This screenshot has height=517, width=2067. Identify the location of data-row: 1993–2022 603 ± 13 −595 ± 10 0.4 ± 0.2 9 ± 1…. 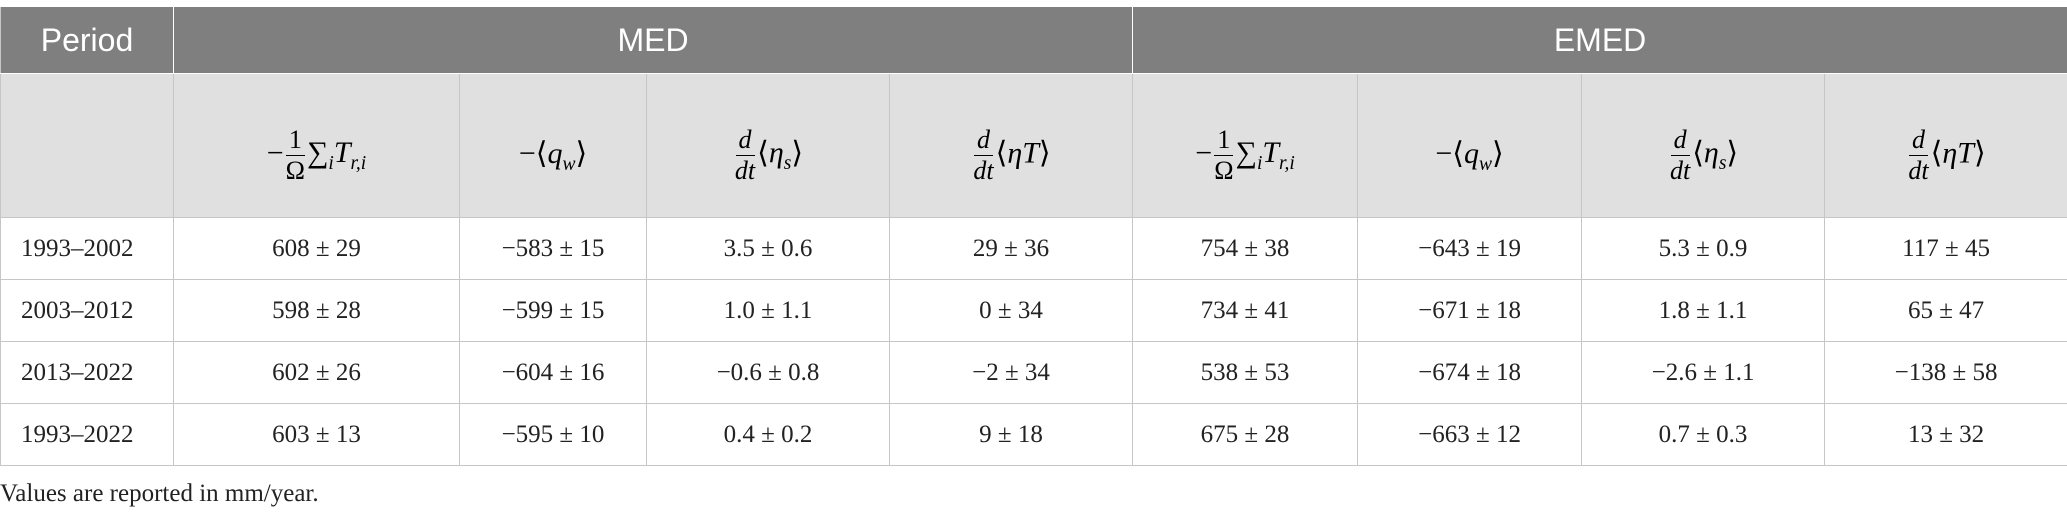
(1033, 434).